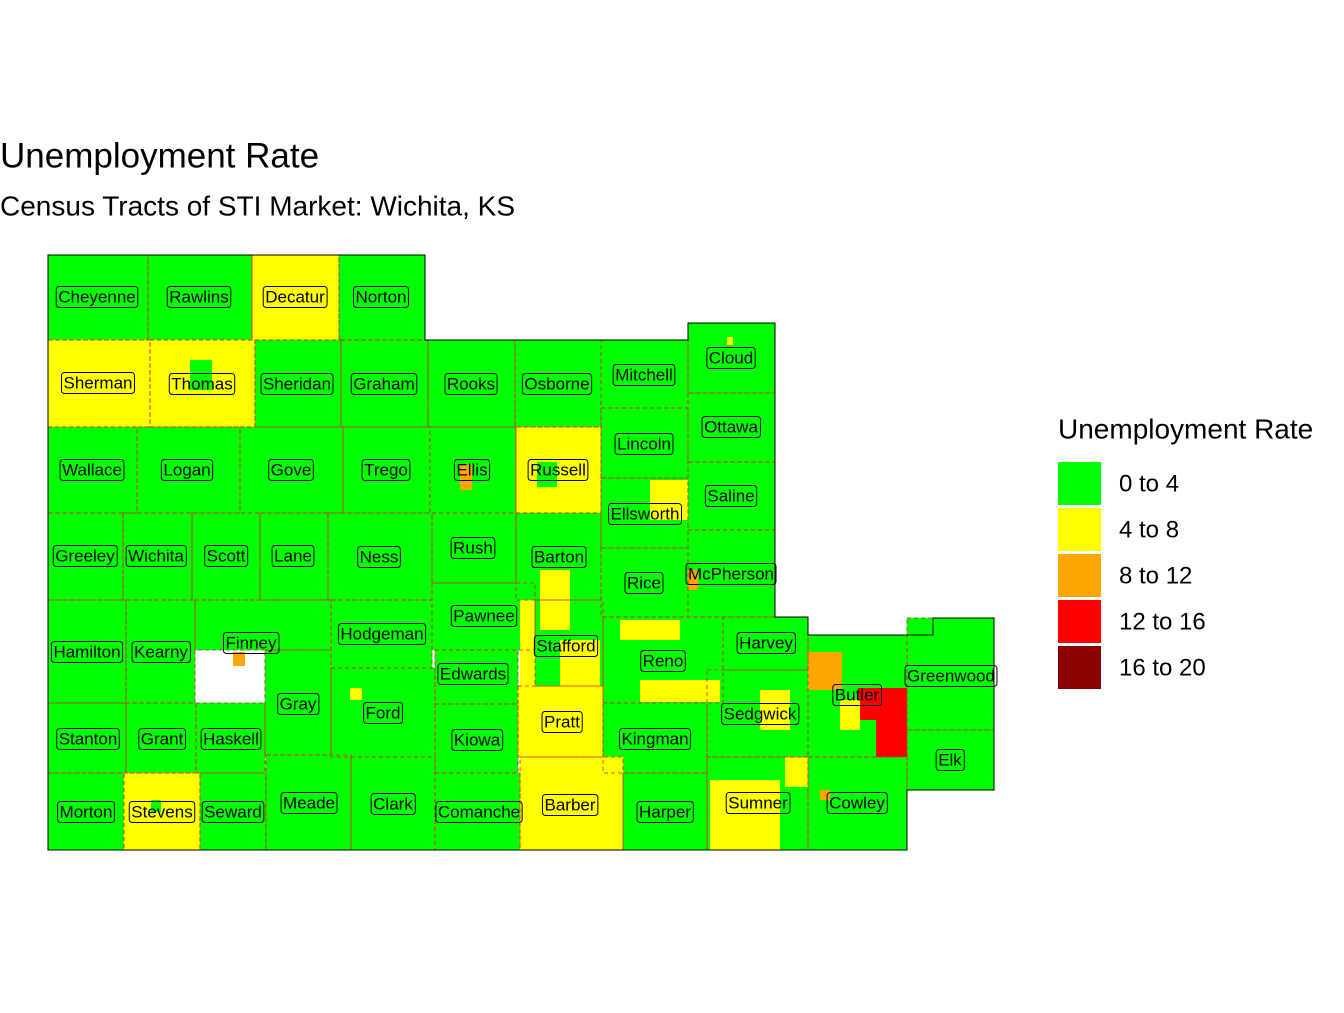 The image size is (1344, 1013). I want to click on county-label: Butler, so click(857, 694).